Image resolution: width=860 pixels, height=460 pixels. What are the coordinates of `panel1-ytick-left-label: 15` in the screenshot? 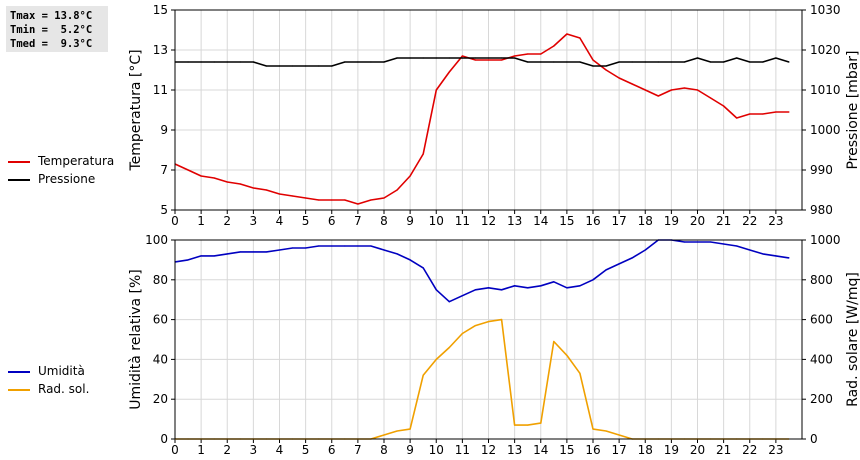 It's located at (160, 10).